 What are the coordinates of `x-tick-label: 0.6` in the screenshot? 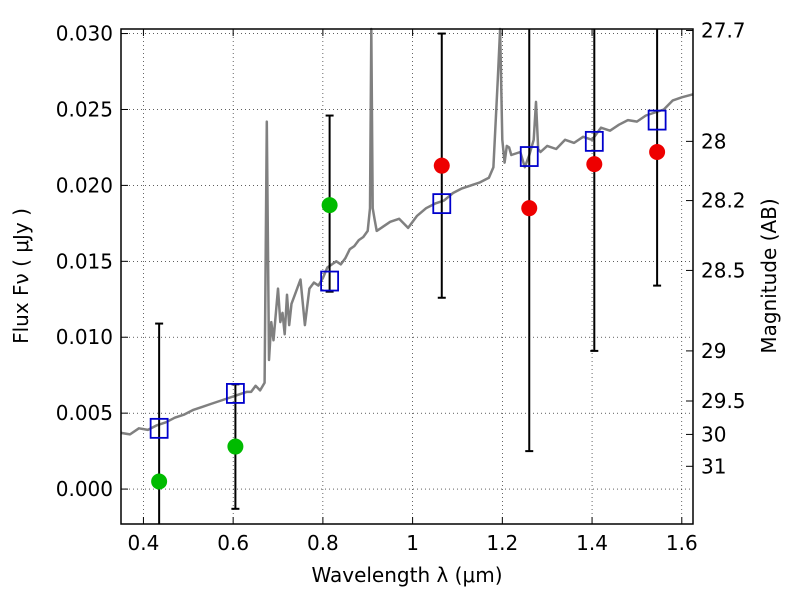 It's located at (233, 543).